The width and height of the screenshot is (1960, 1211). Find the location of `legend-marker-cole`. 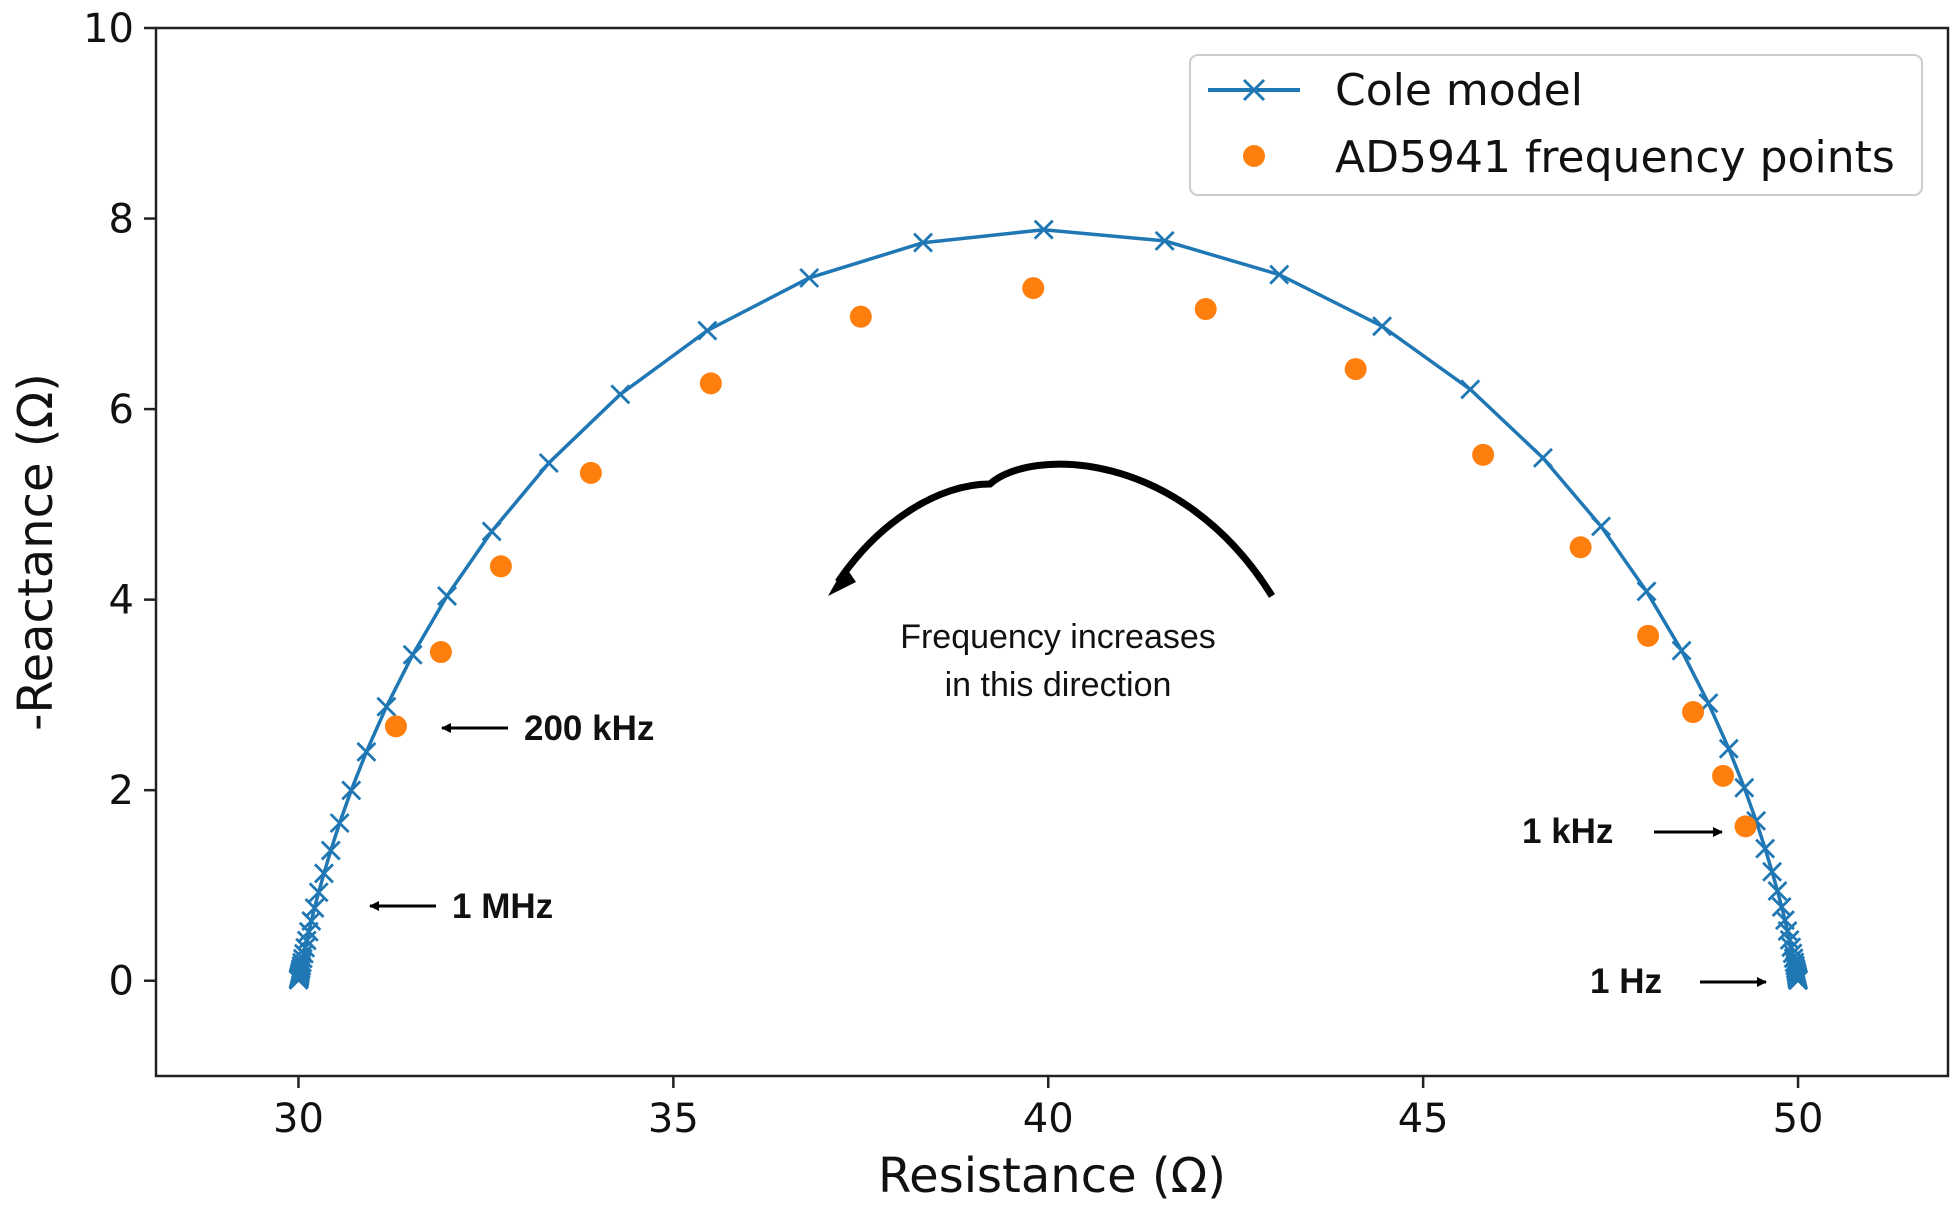

legend-marker-cole is located at coordinates (1254, 90).